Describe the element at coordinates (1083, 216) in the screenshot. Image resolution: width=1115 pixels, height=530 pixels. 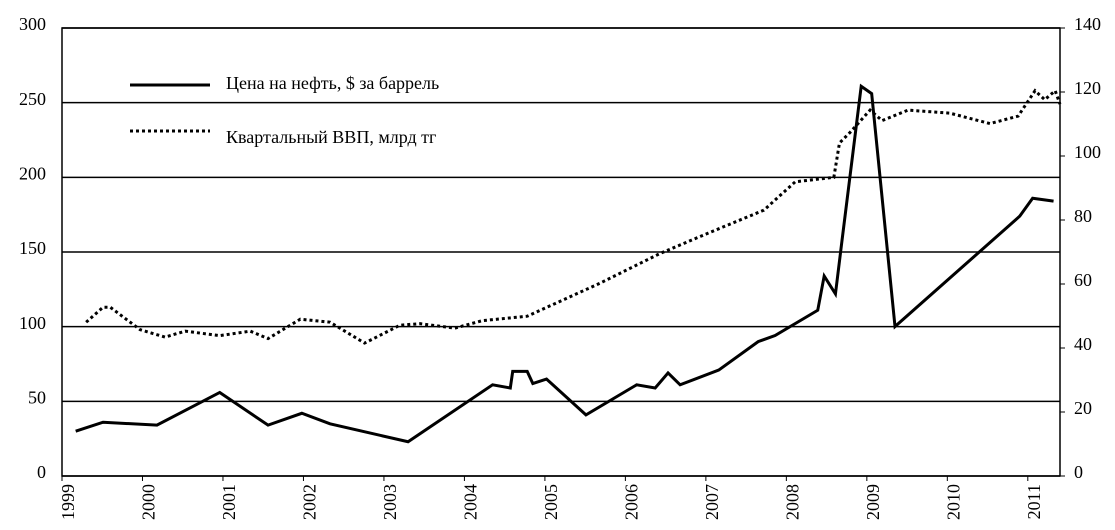
I see `y2-tick-label: 80` at that location.